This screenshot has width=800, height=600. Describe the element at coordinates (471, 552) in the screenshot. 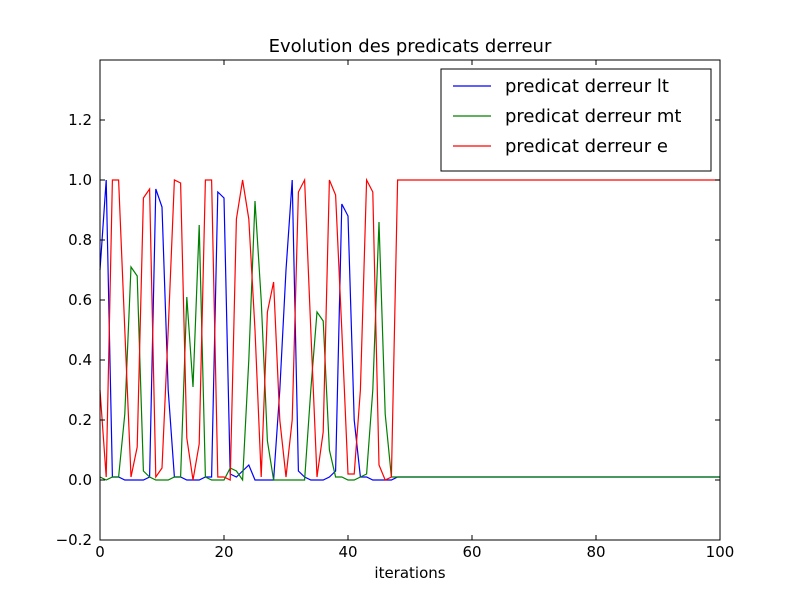

I see `x-tick-label-3: 60` at that location.